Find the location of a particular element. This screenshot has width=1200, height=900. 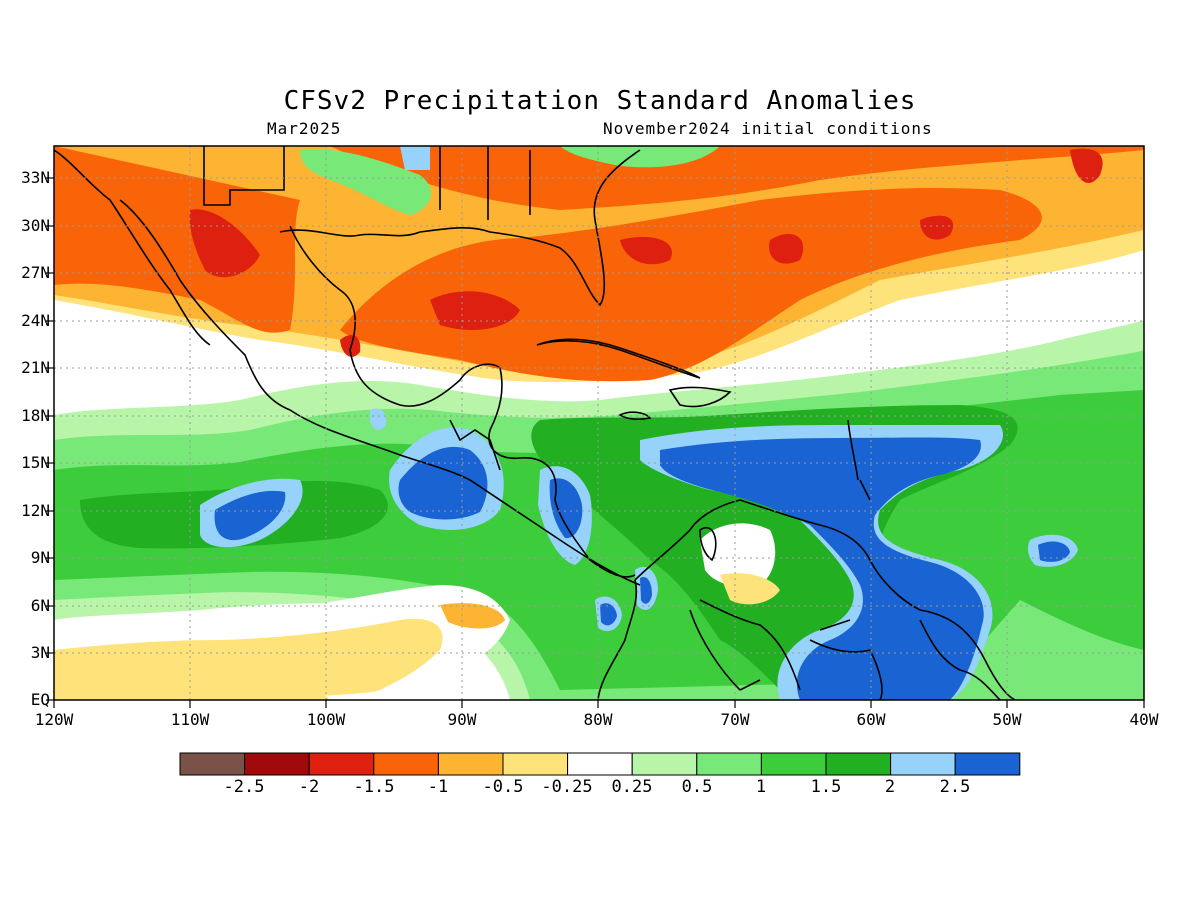

legend-value: 2.5 is located at coordinates (955, 787).